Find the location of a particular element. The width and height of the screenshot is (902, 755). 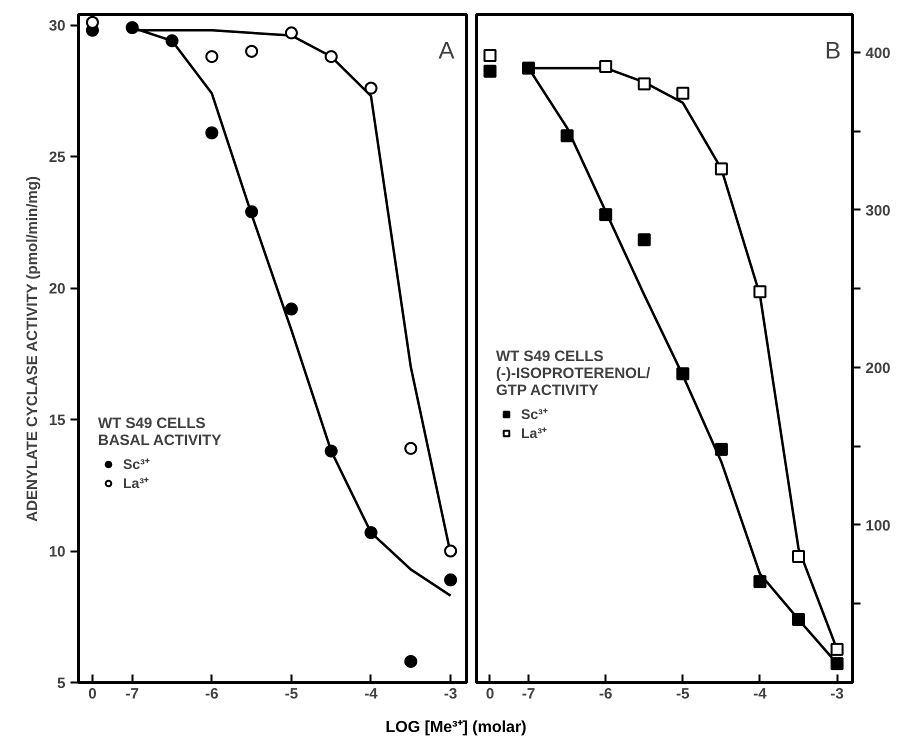

y-tick-label: 5 is located at coordinates (61, 683).